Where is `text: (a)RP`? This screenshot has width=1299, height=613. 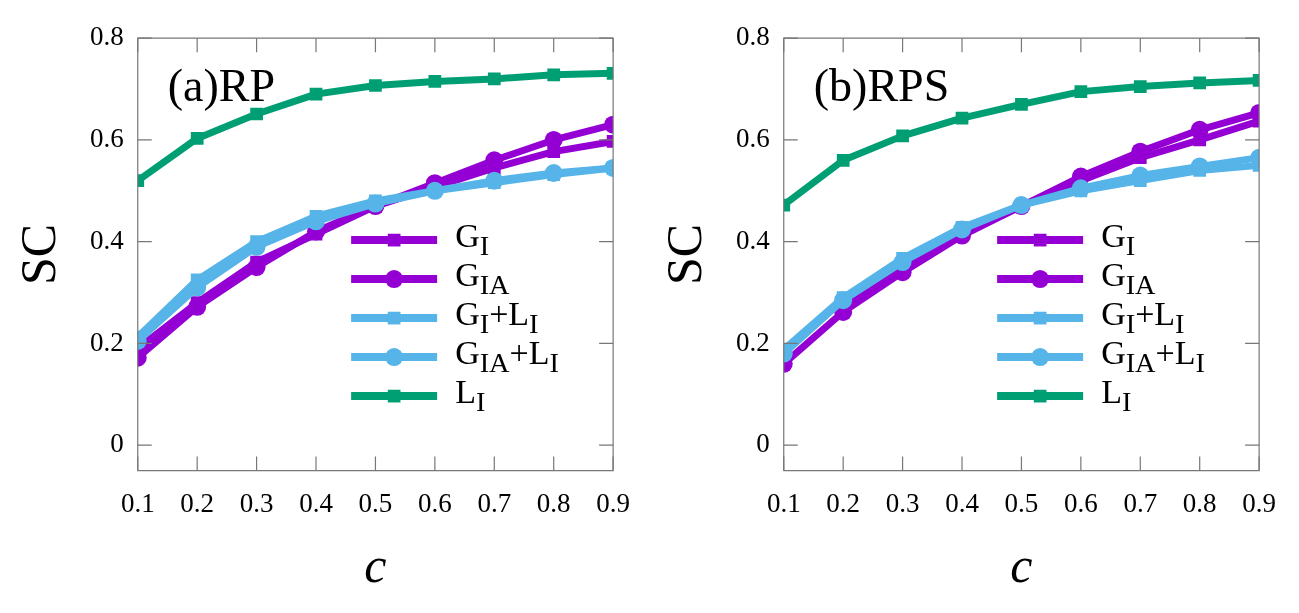 text: (a)RP is located at coordinates (221, 86).